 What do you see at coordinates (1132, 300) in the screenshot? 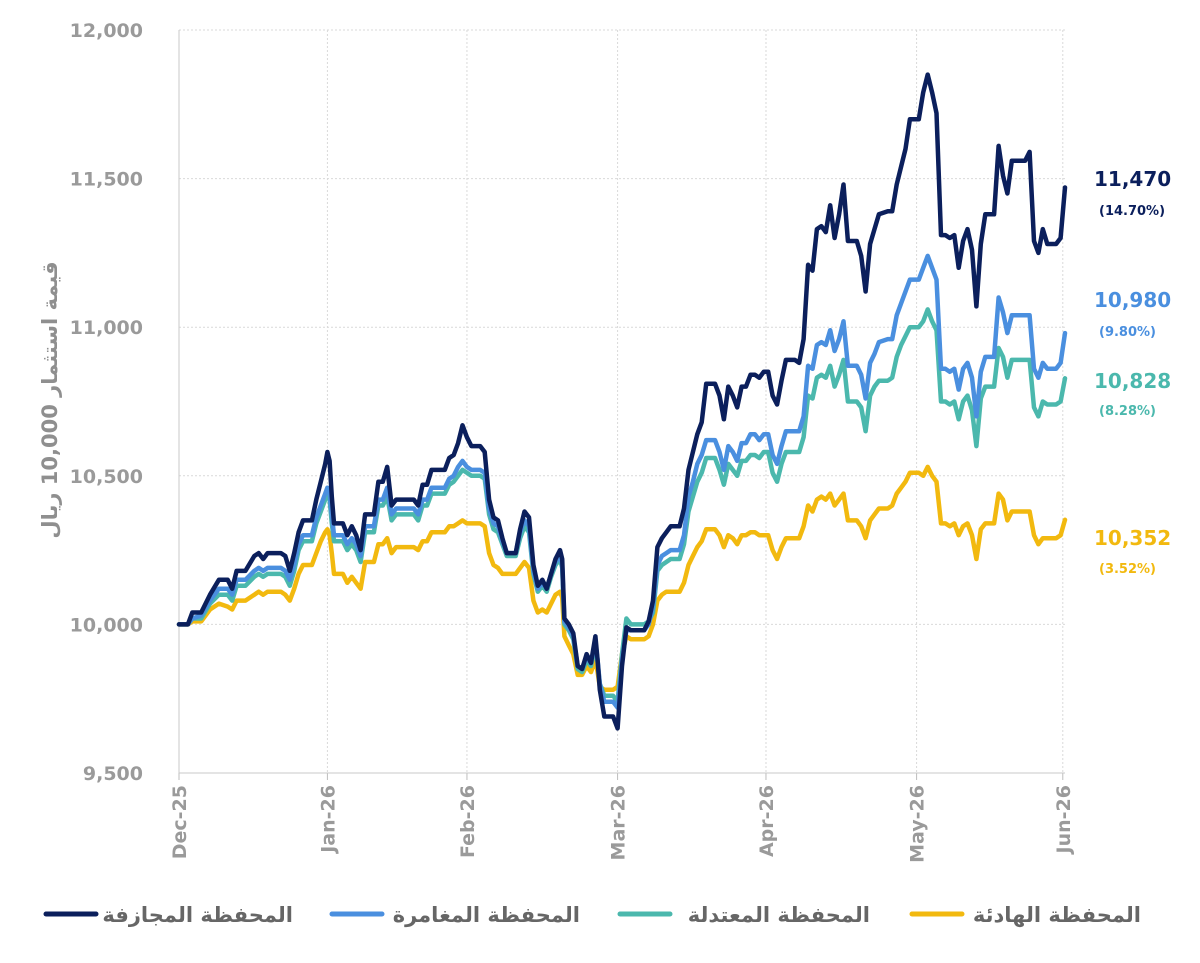
I see `end-value-label: 10,980` at bounding box center [1132, 300].